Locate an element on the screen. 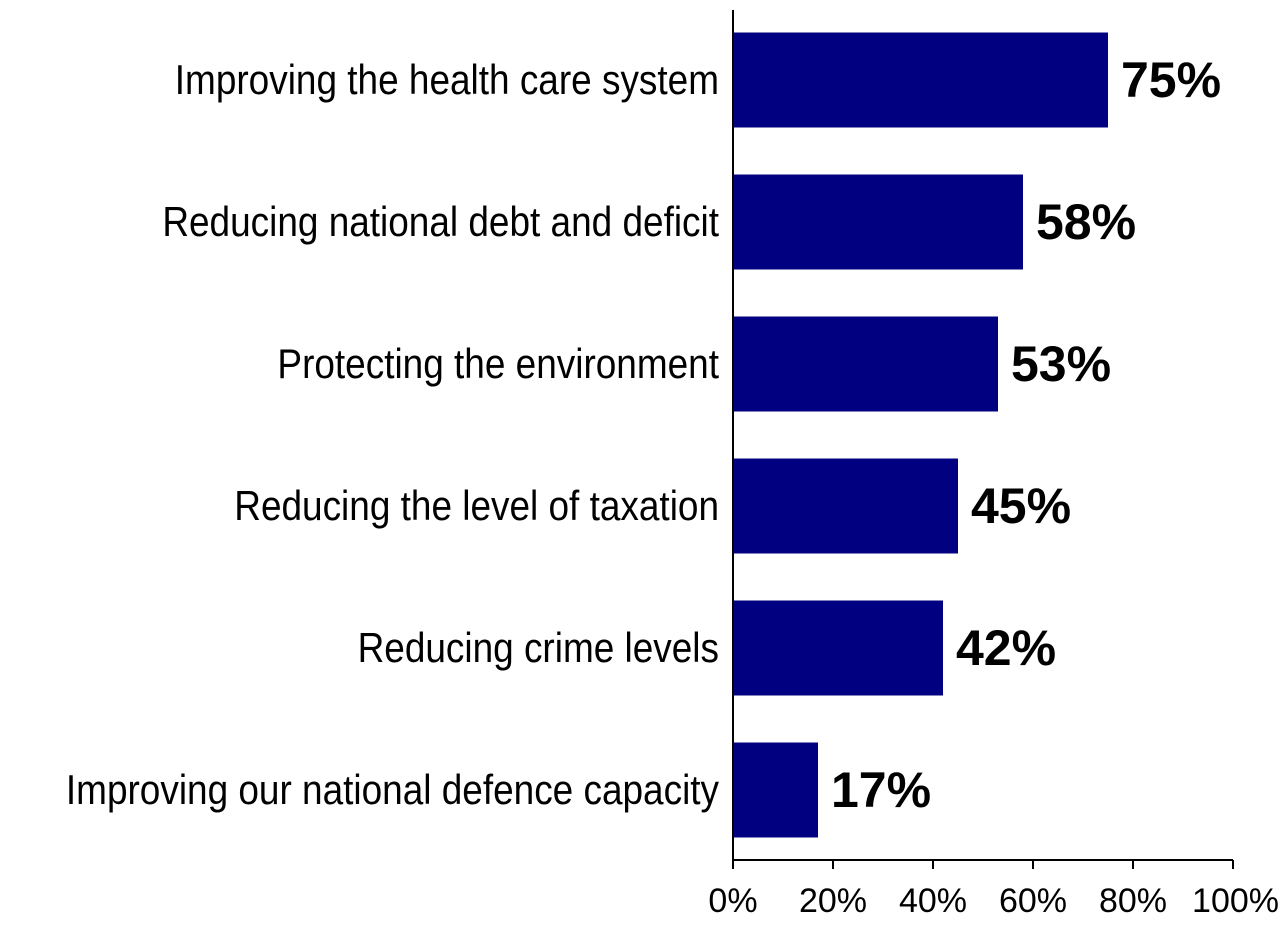 The image size is (1281, 927). category-label-4: Reducing crime levels is located at coordinates (538, 648).